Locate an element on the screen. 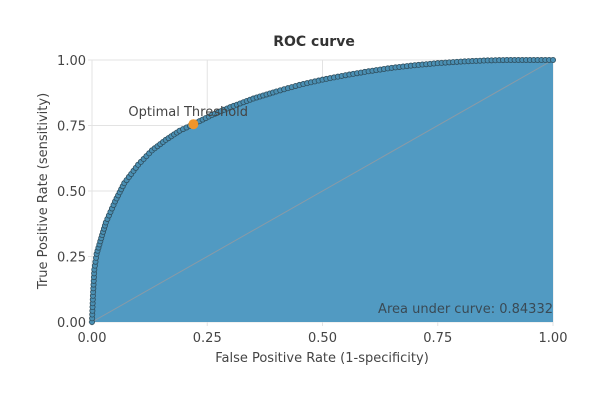 Image resolution: width=600 pixels, height=404 pixels. y-tick-label: 0.75 is located at coordinates (71, 127).